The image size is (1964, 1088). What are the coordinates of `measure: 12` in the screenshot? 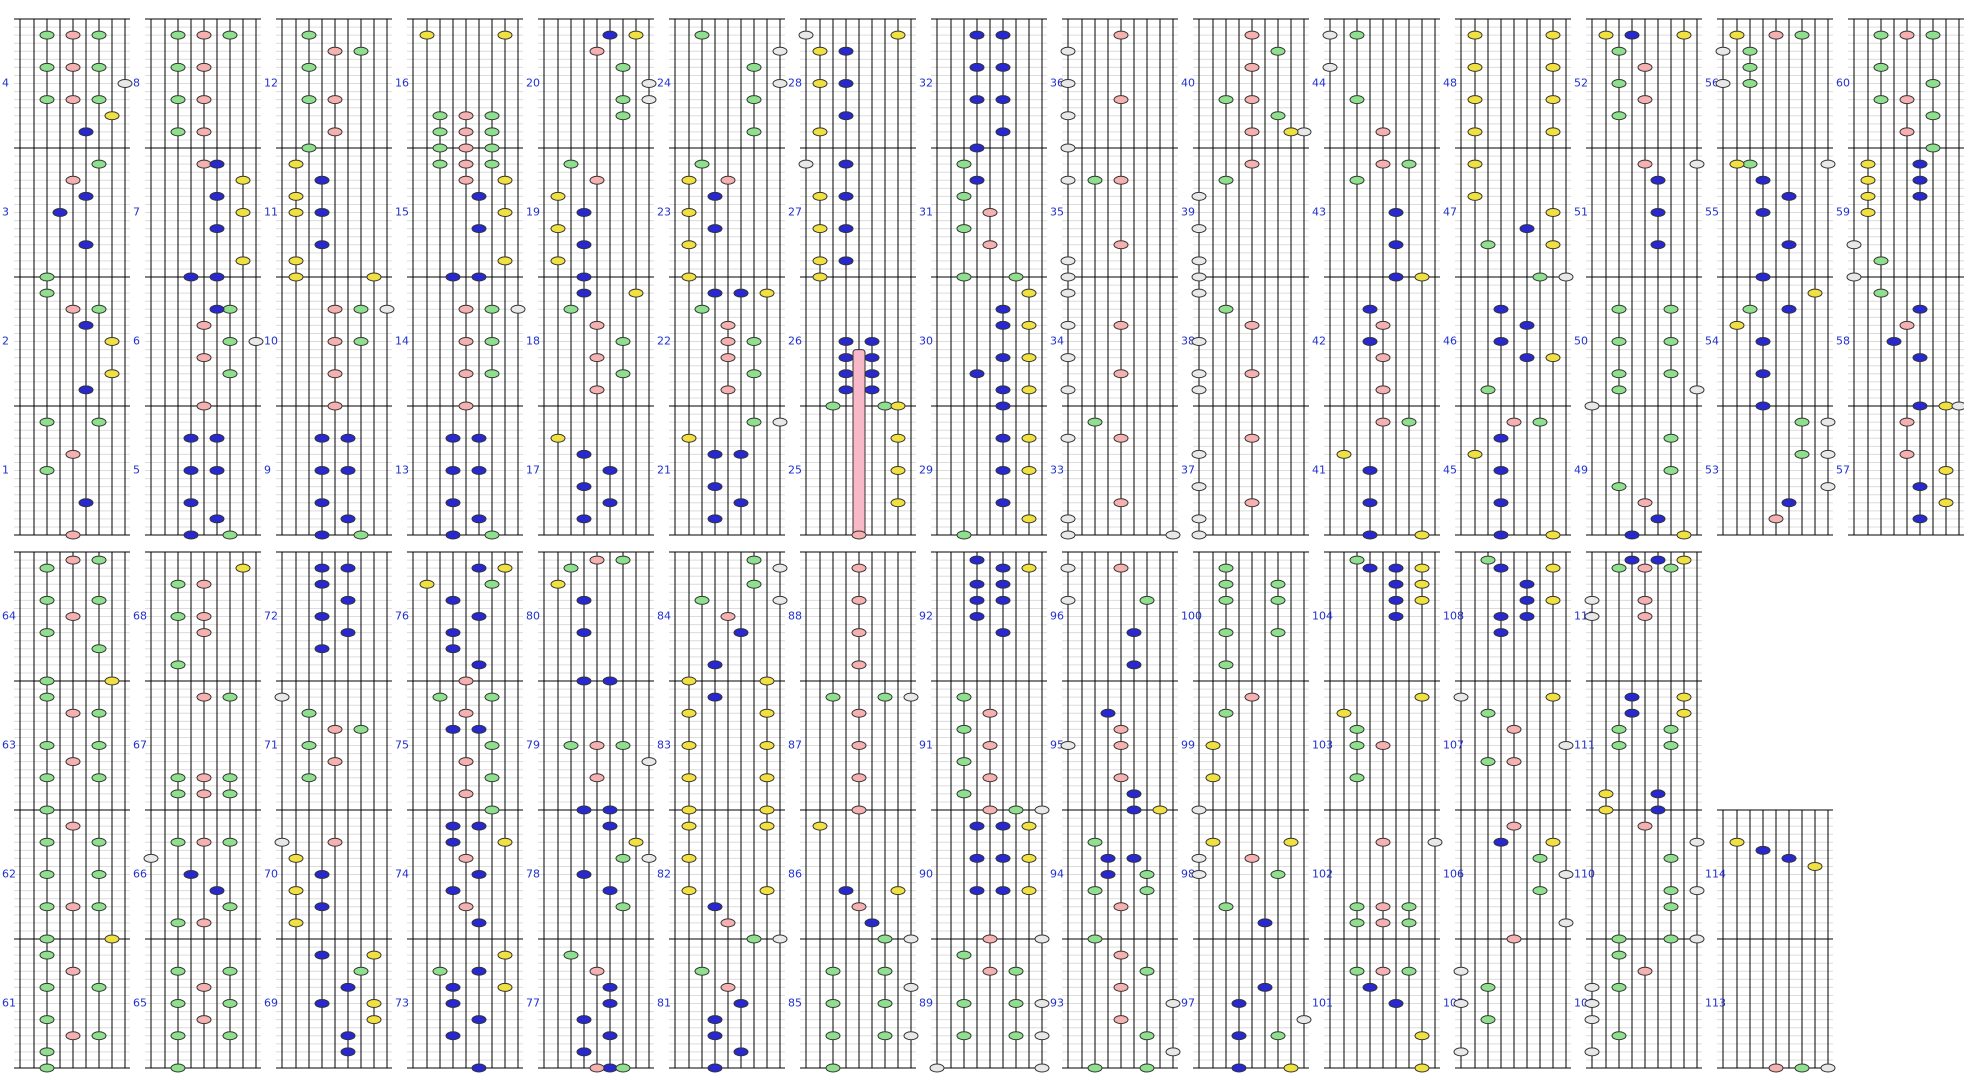 It's located at (328, 83).